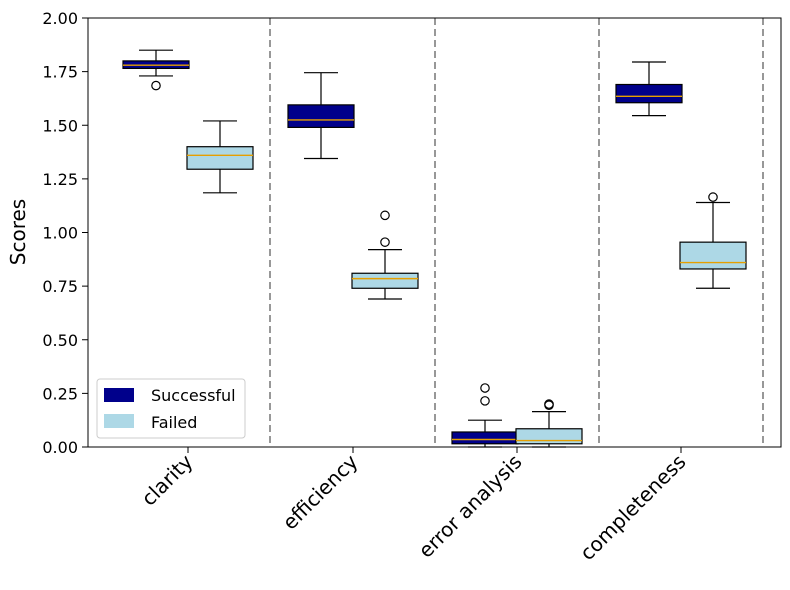 The height and width of the screenshot is (590, 790). Describe the element at coordinates (60, 447) in the screenshot. I see `y-tick-label: 0.00` at that location.